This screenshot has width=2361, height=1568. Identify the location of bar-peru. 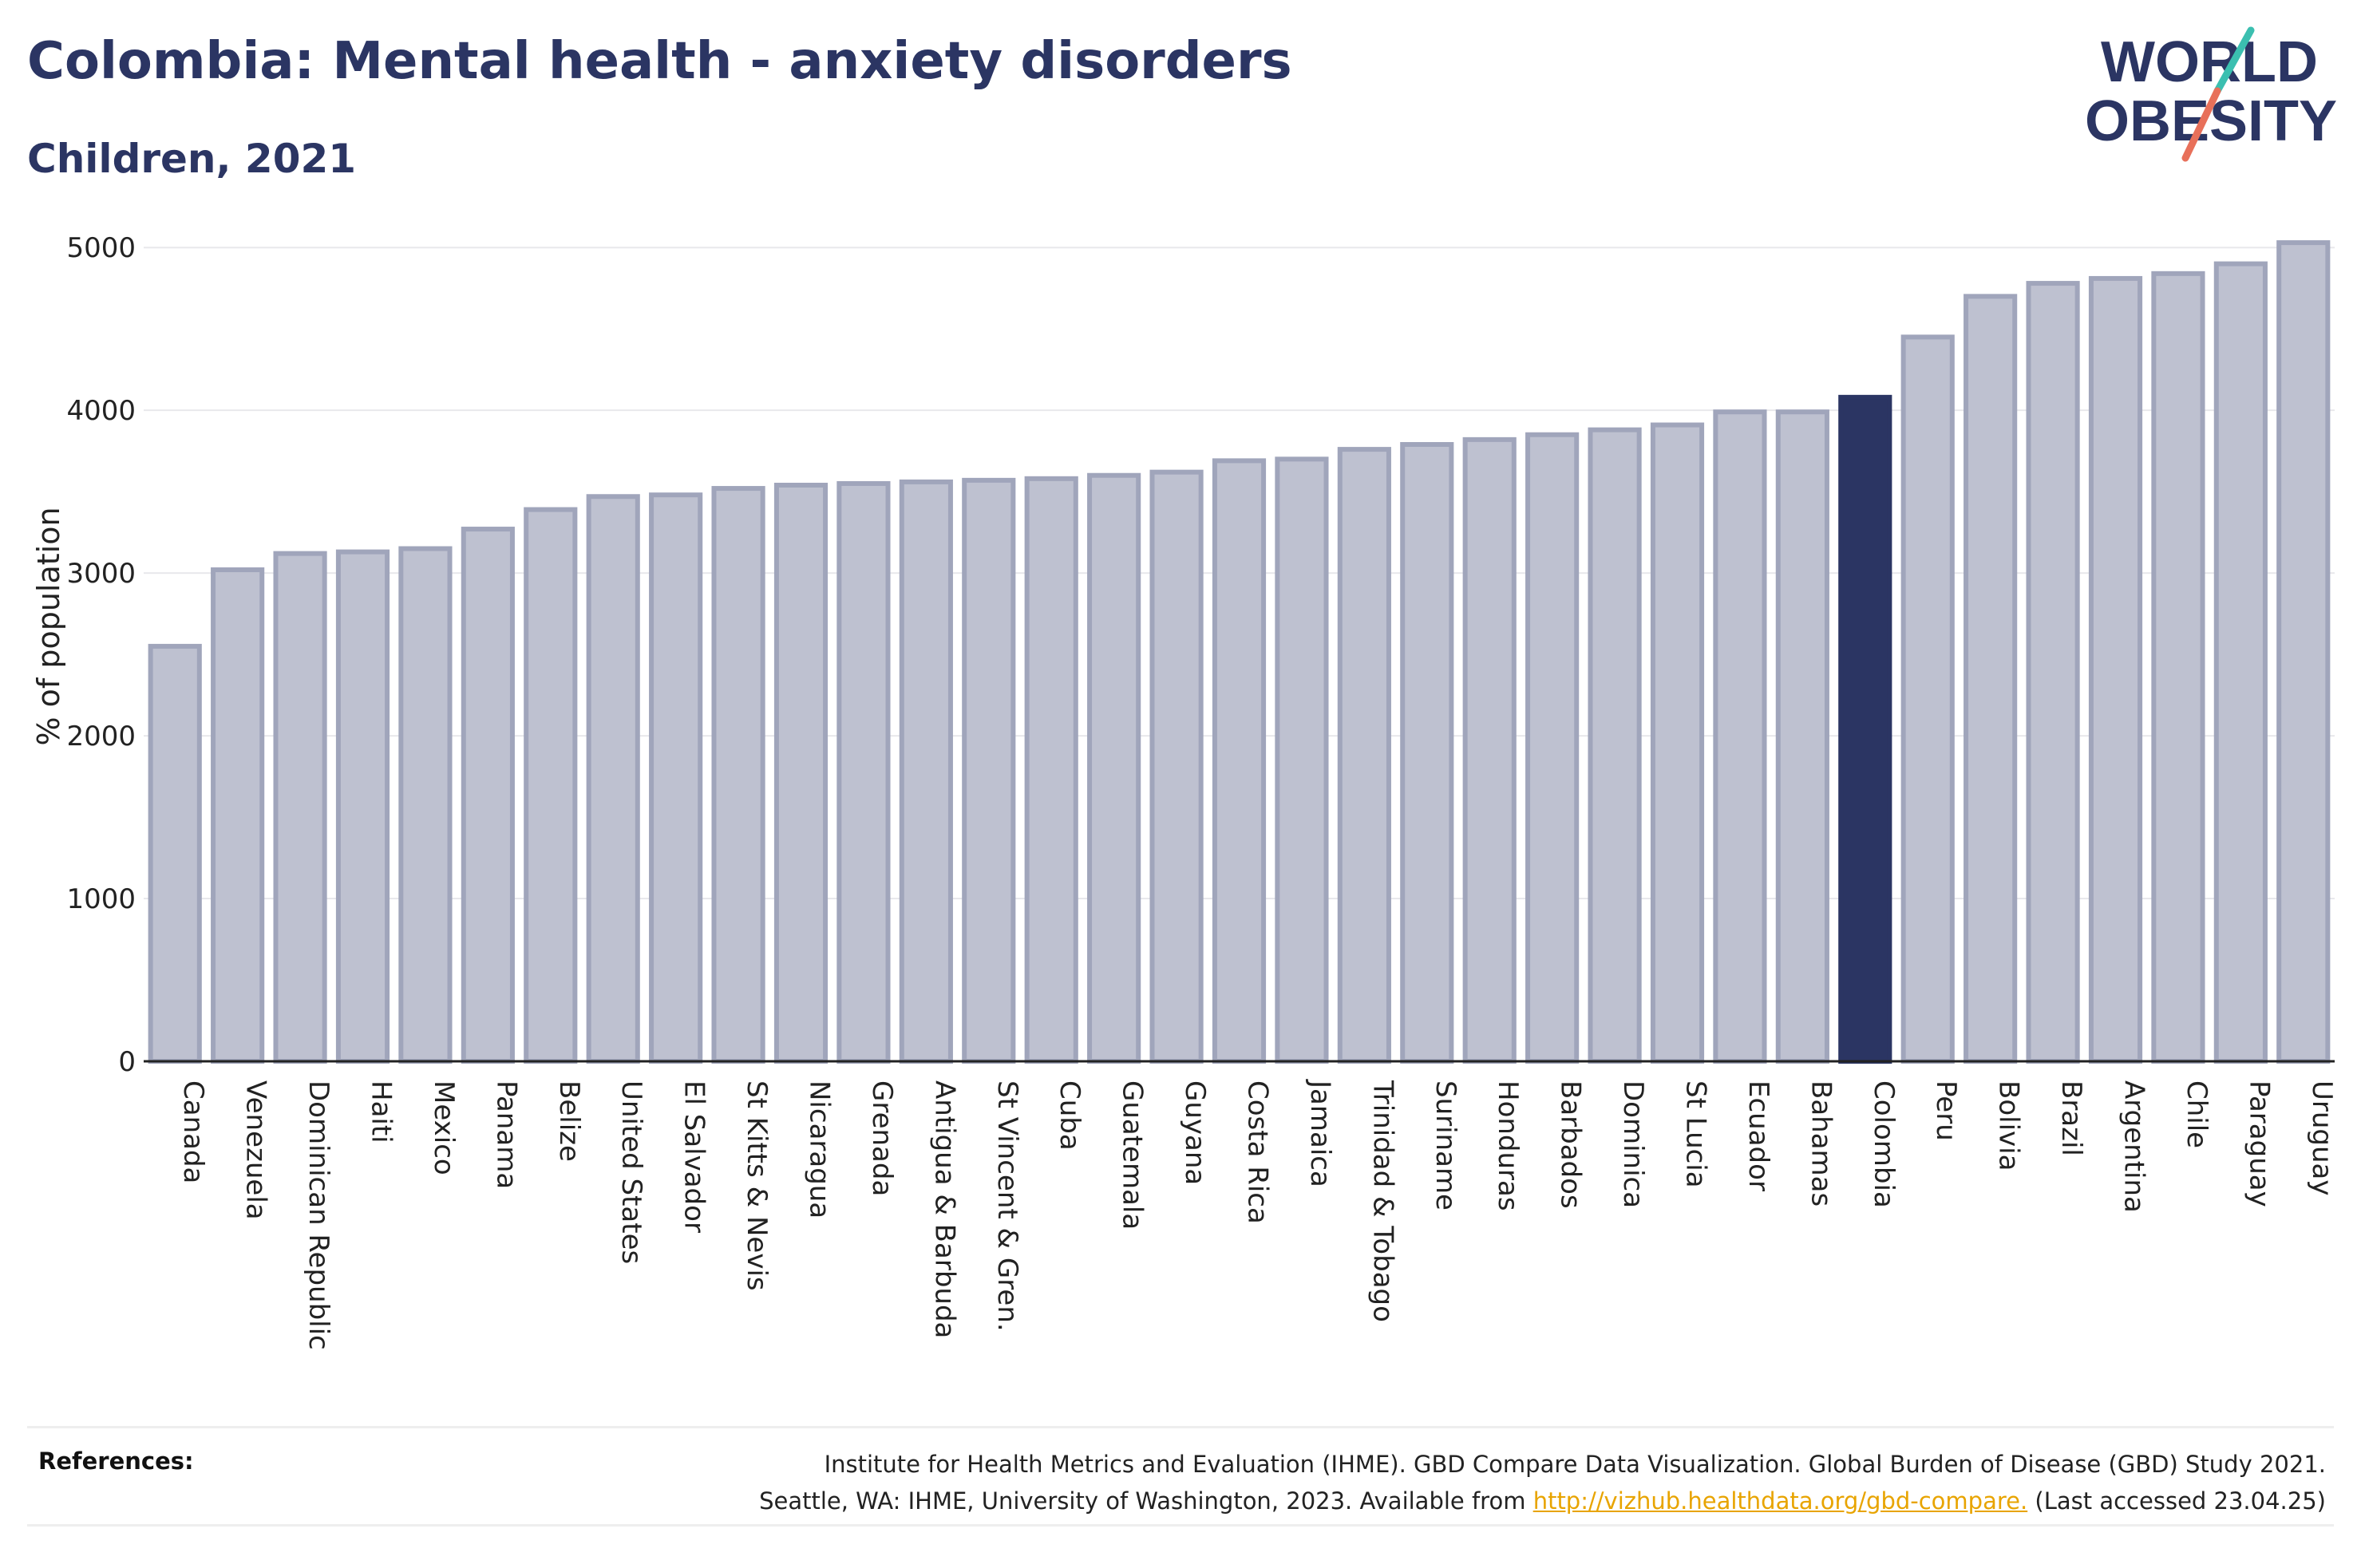
(1927, 699).